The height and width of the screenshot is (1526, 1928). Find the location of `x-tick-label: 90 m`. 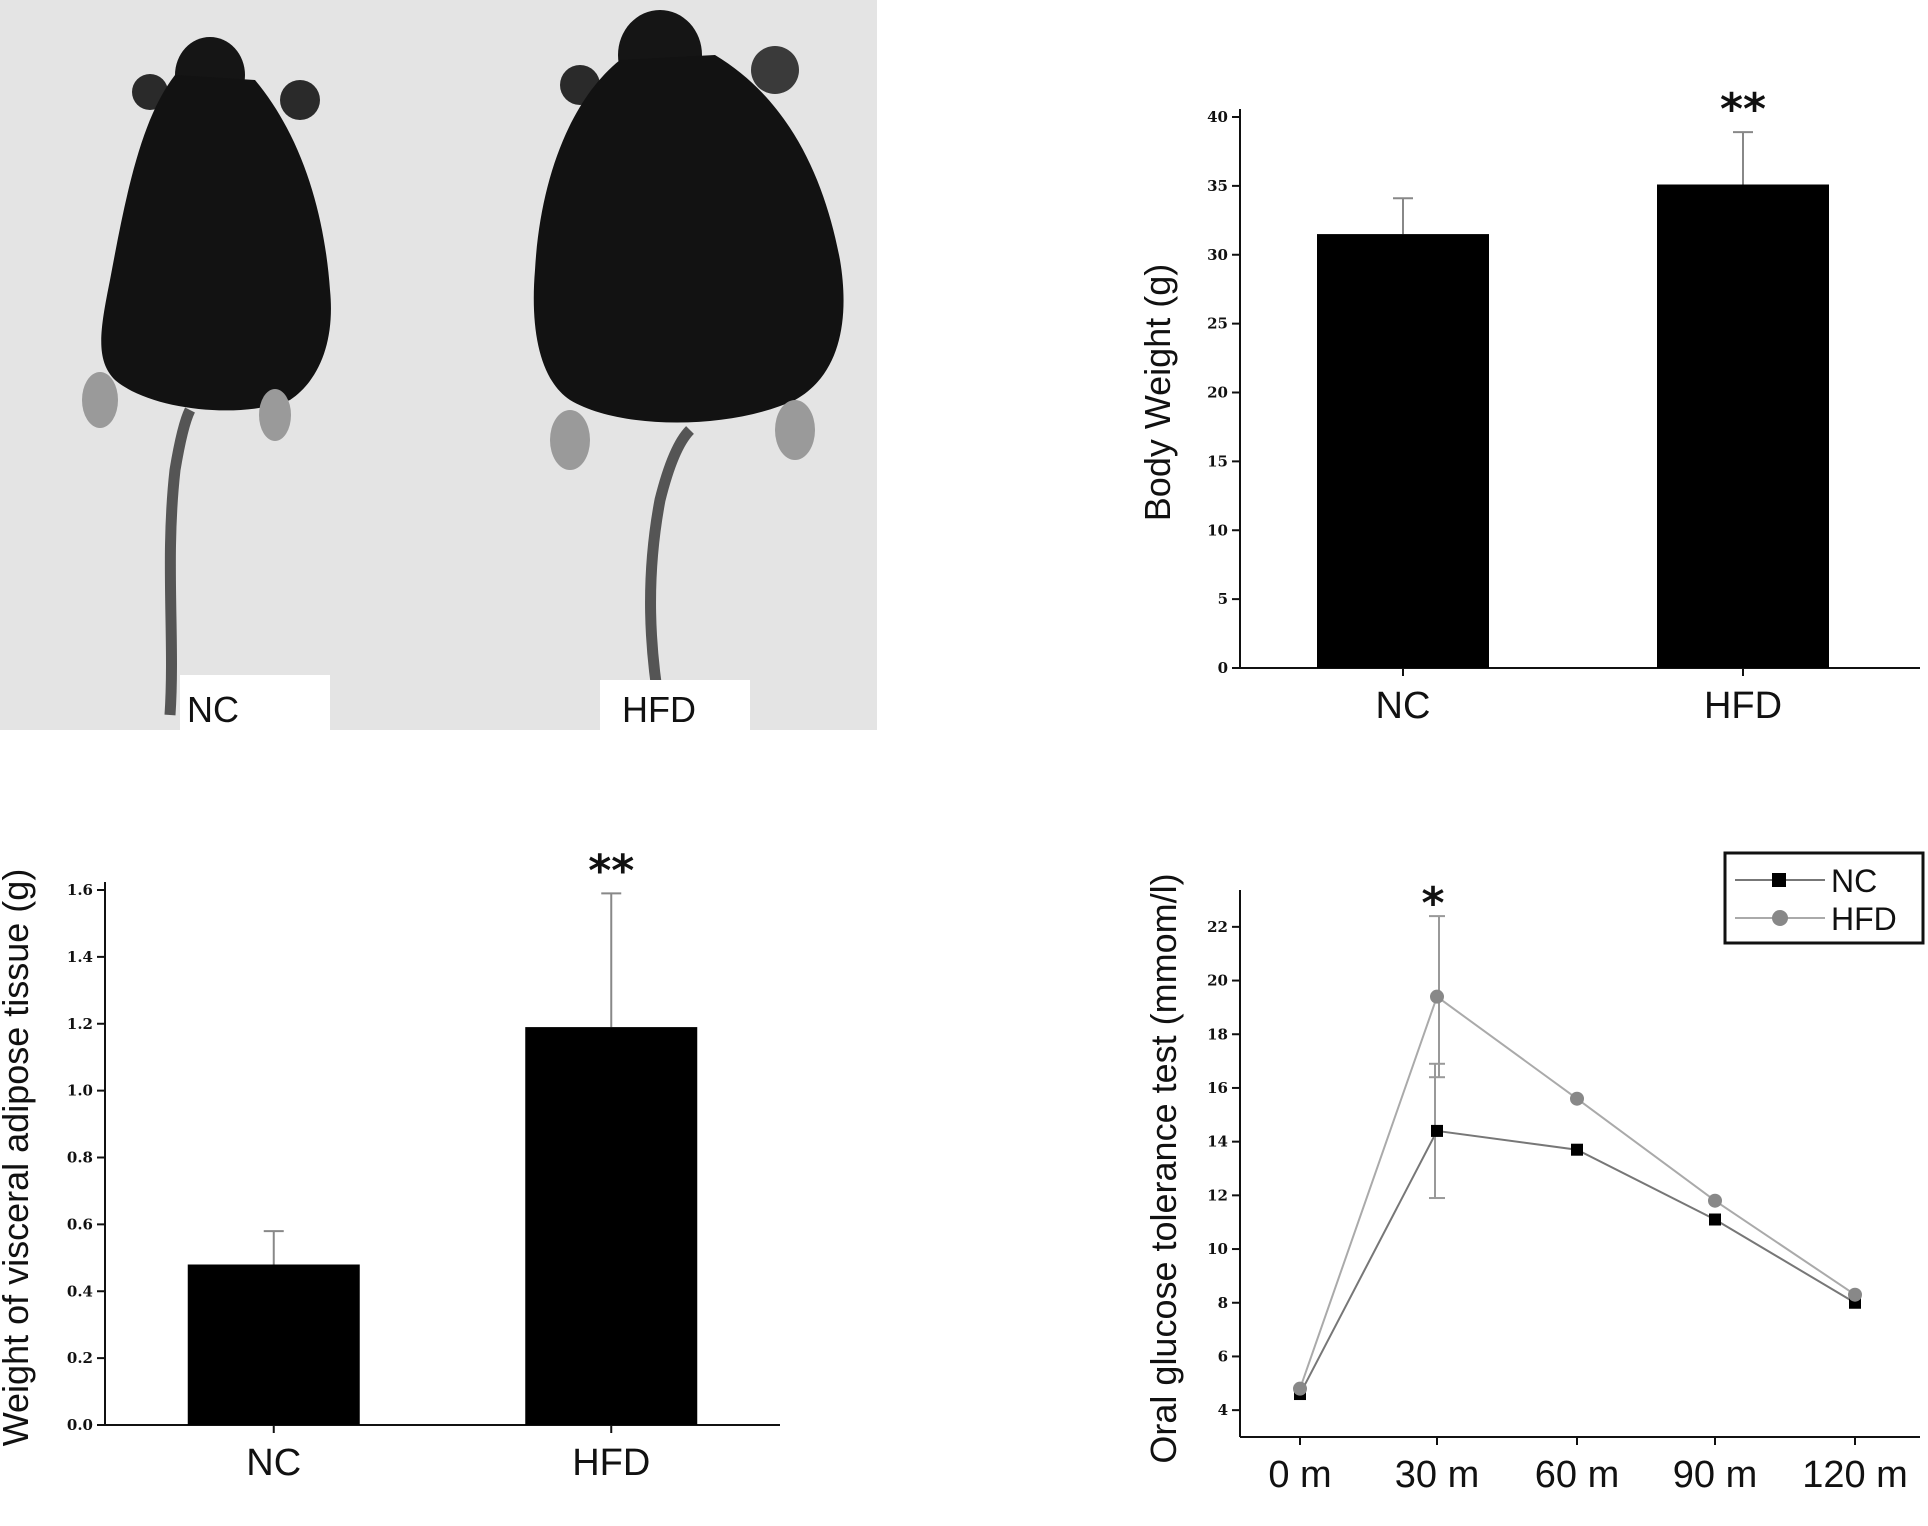

x-tick-label: 90 m is located at coordinates (1715, 1475).